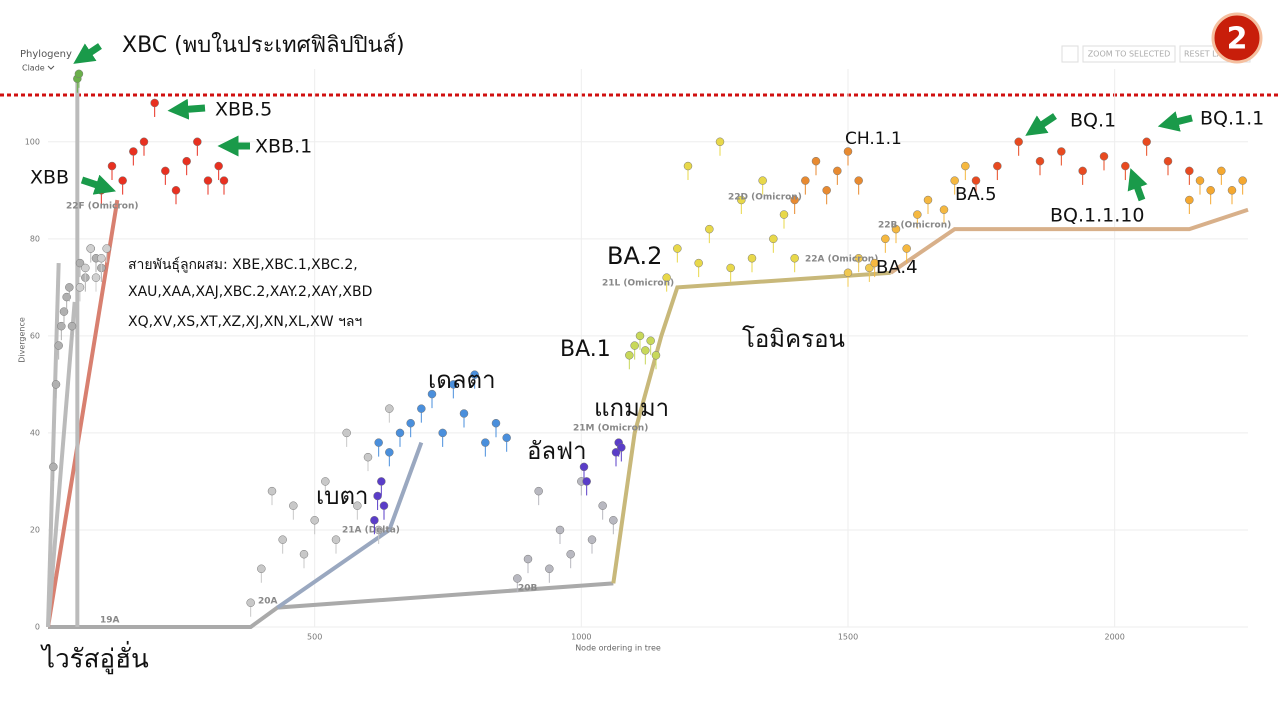 The height and width of the screenshot is (720, 1280). What do you see at coordinates (793, 339) in the screenshot?
I see `annotation: โอมิครอน` at bounding box center [793, 339].